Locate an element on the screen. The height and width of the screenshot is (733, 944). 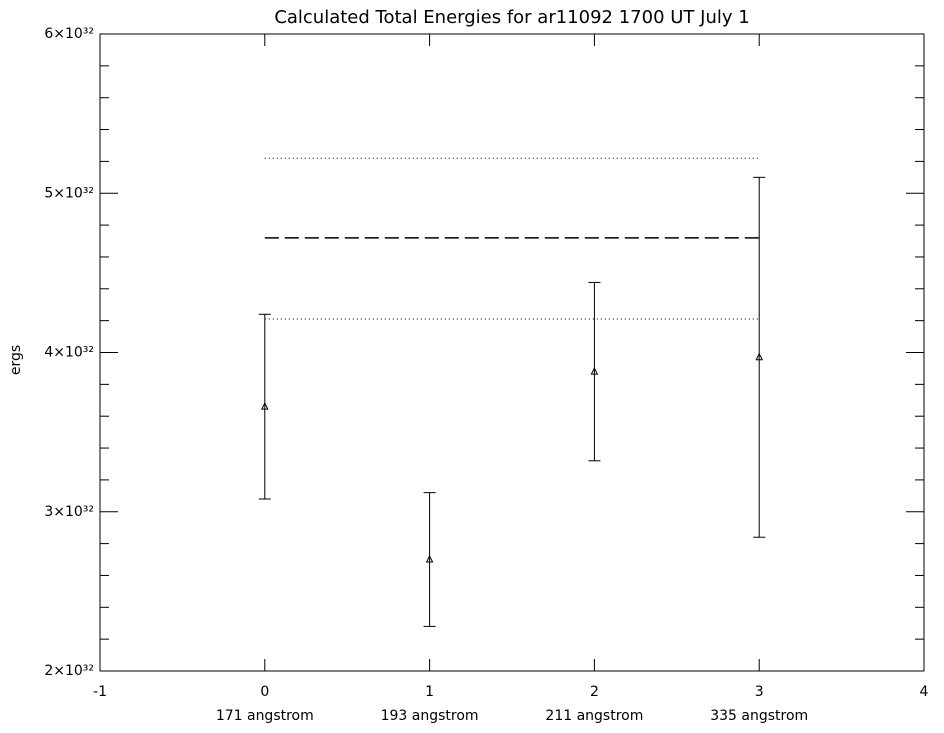
y-tick-label: 4×10³² is located at coordinates (69, 353).